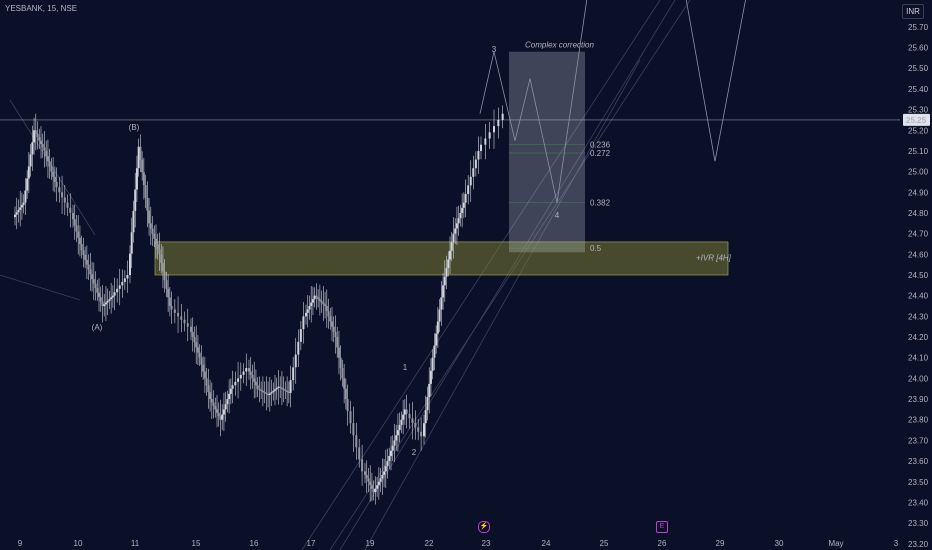 Image resolution: width=932 pixels, height=550 pixels. I want to click on wave-label: (A), so click(97, 327).